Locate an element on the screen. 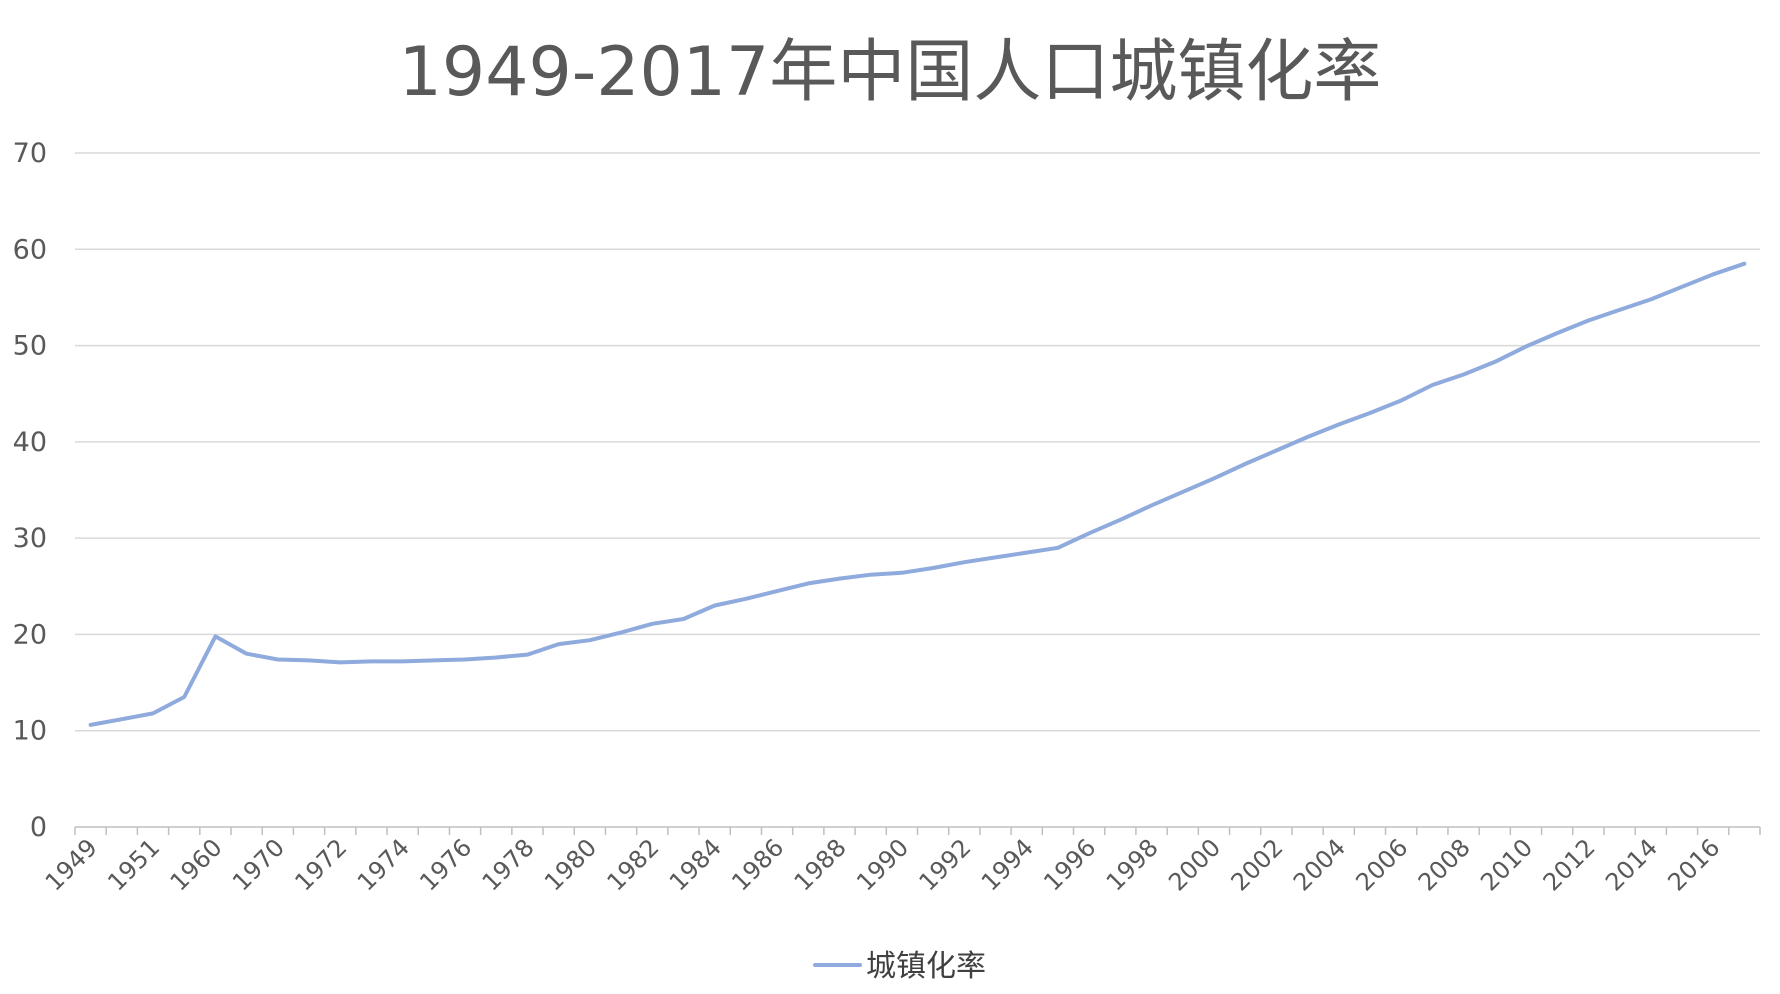 The height and width of the screenshot is (994, 1780). x-tick-label: 1992 is located at coordinates (945, 864).